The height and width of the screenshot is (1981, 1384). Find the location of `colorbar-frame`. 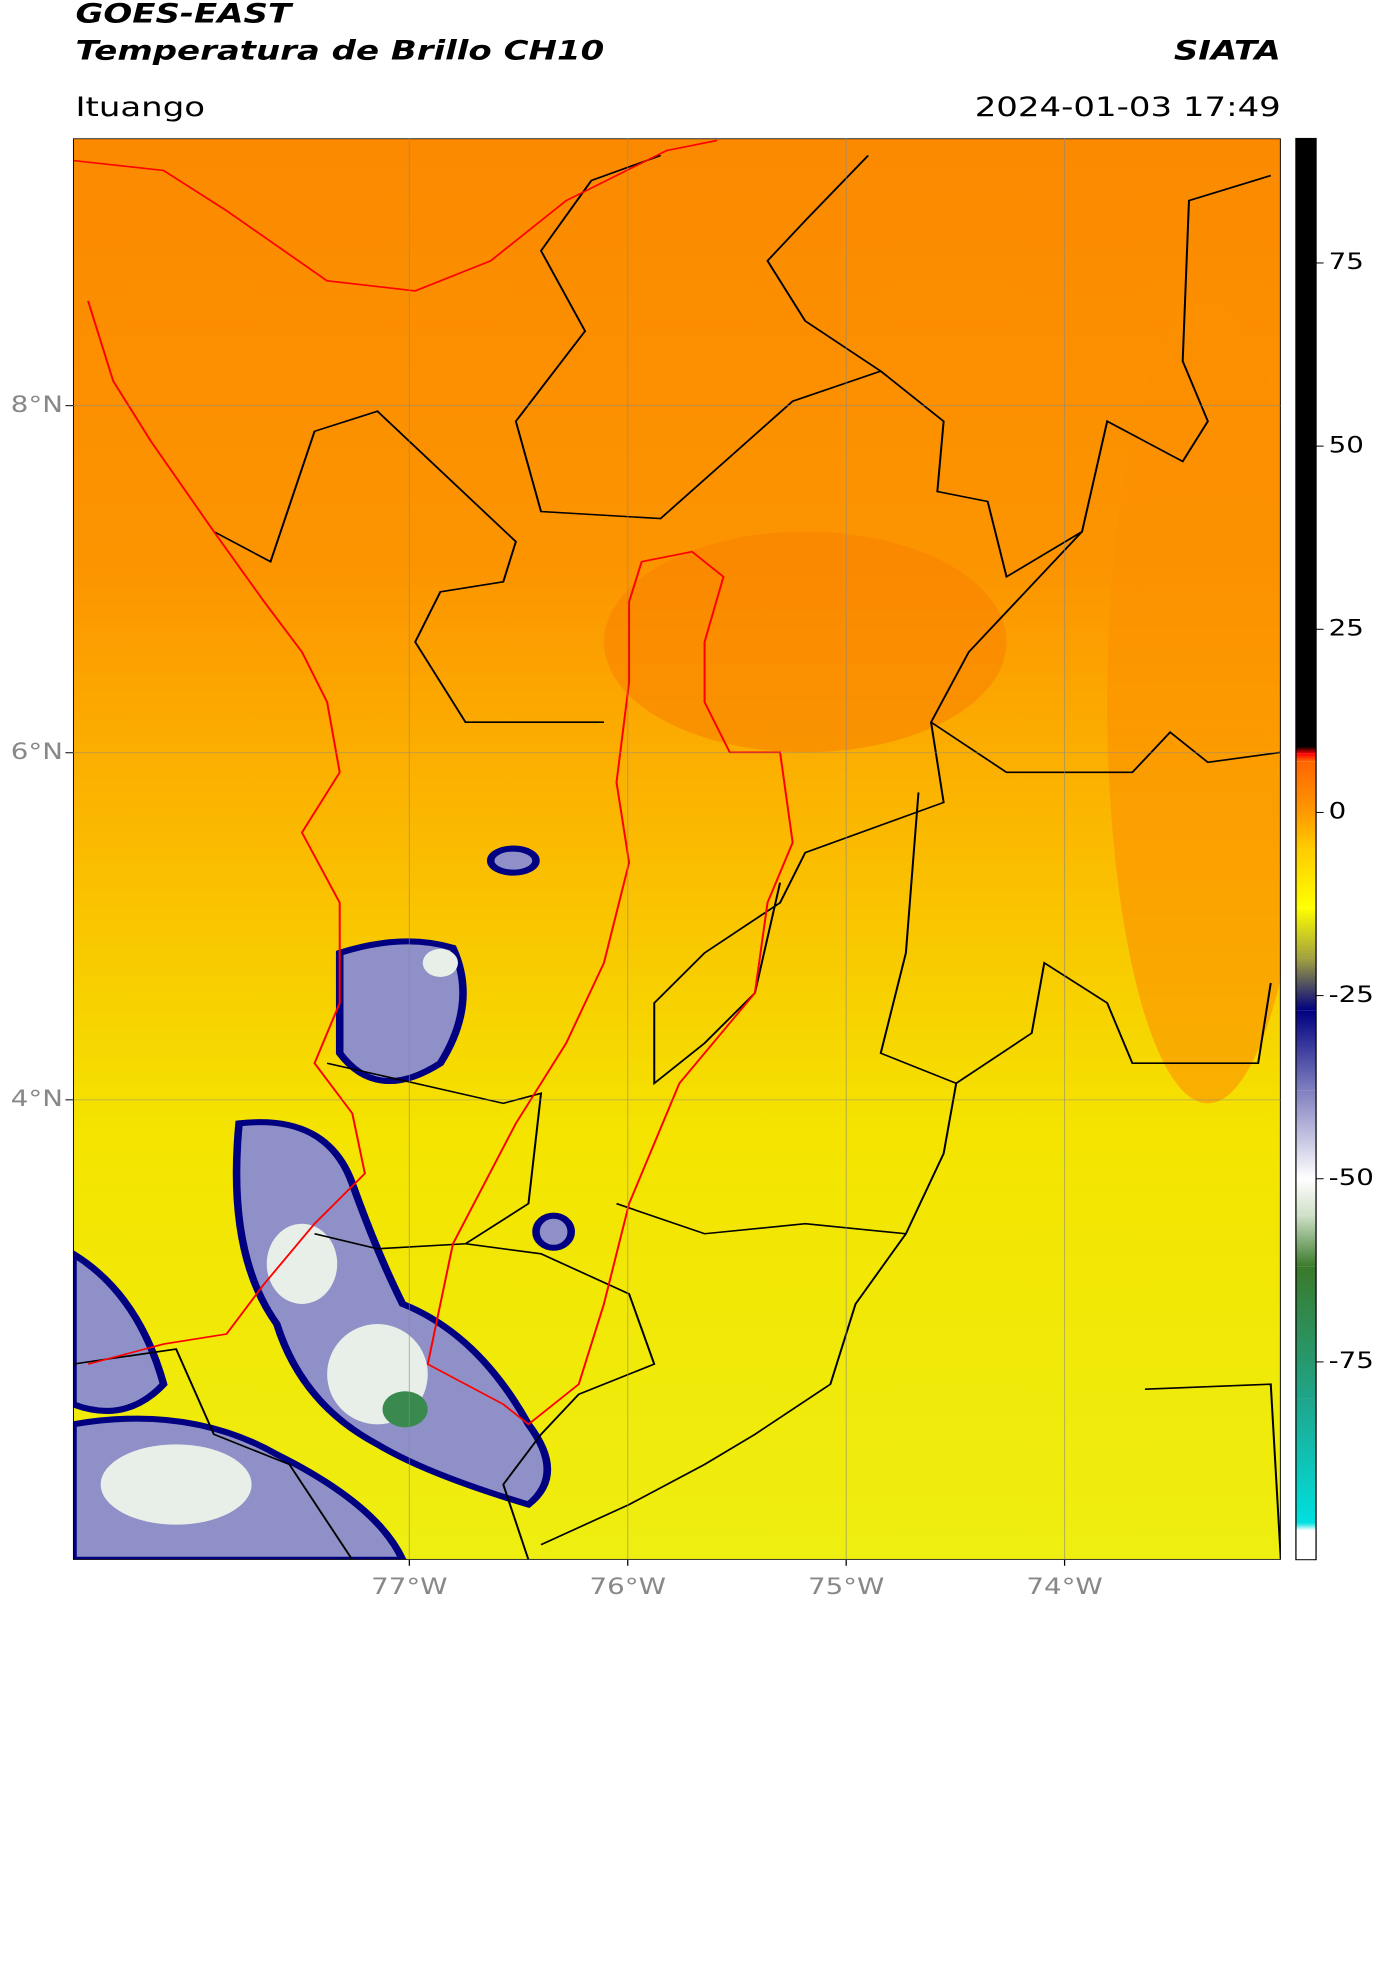

colorbar-frame is located at coordinates (1306, 849).